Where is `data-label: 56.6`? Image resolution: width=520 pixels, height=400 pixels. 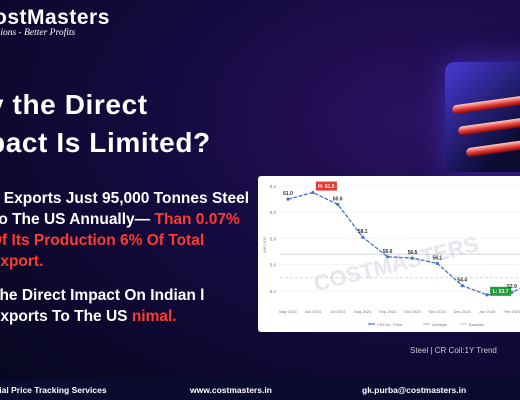 data-label: 56.6 is located at coordinates (388, 252).